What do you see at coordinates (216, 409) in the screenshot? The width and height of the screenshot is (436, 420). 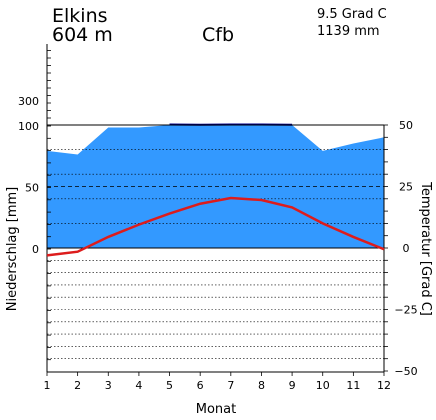 I see `x-axis-label: Monat` at bounding box center [216, 409].